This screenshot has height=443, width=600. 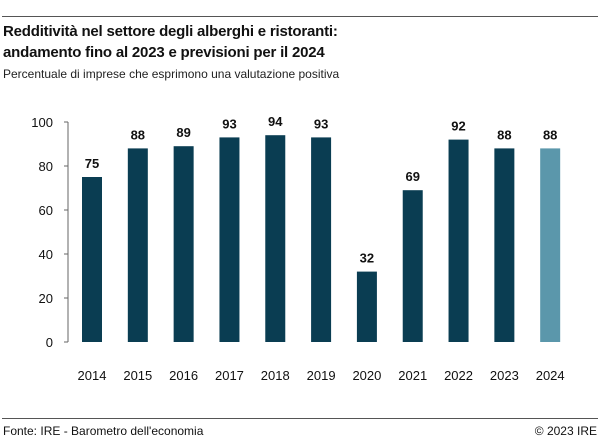 I want to click on bar-2019, so click(x=321, y=239).